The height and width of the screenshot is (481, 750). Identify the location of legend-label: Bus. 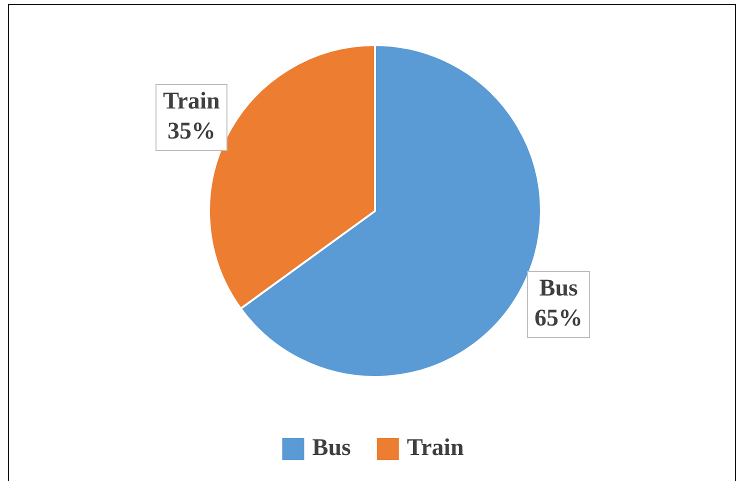
(331, 448).